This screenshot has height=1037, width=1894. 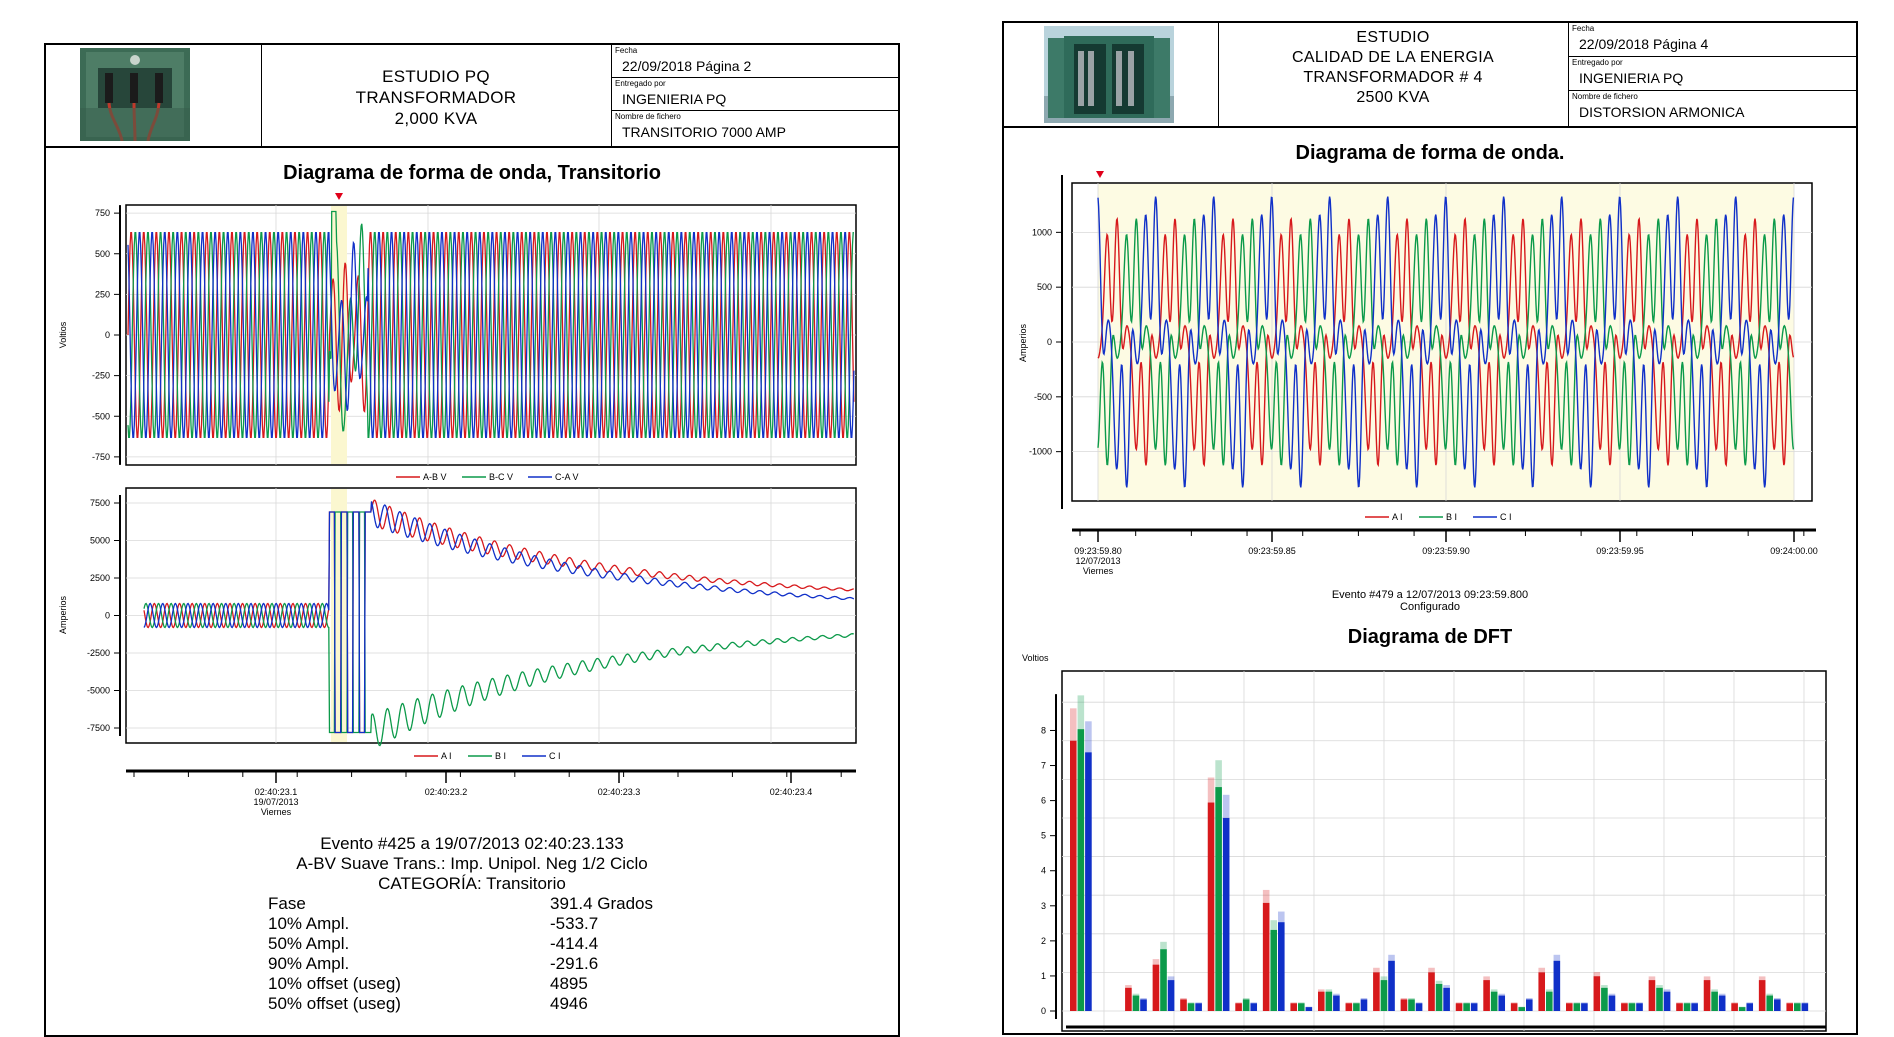 I want to click on current-y-tick-label: 0, so click(x=107, y=616).